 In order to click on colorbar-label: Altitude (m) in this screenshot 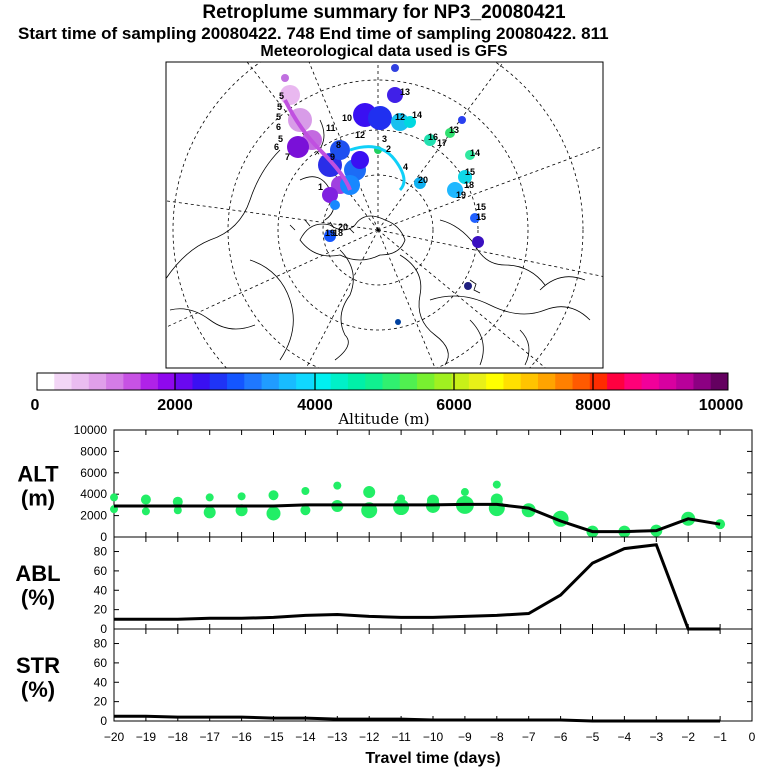, I will do `click(383, 419)`.